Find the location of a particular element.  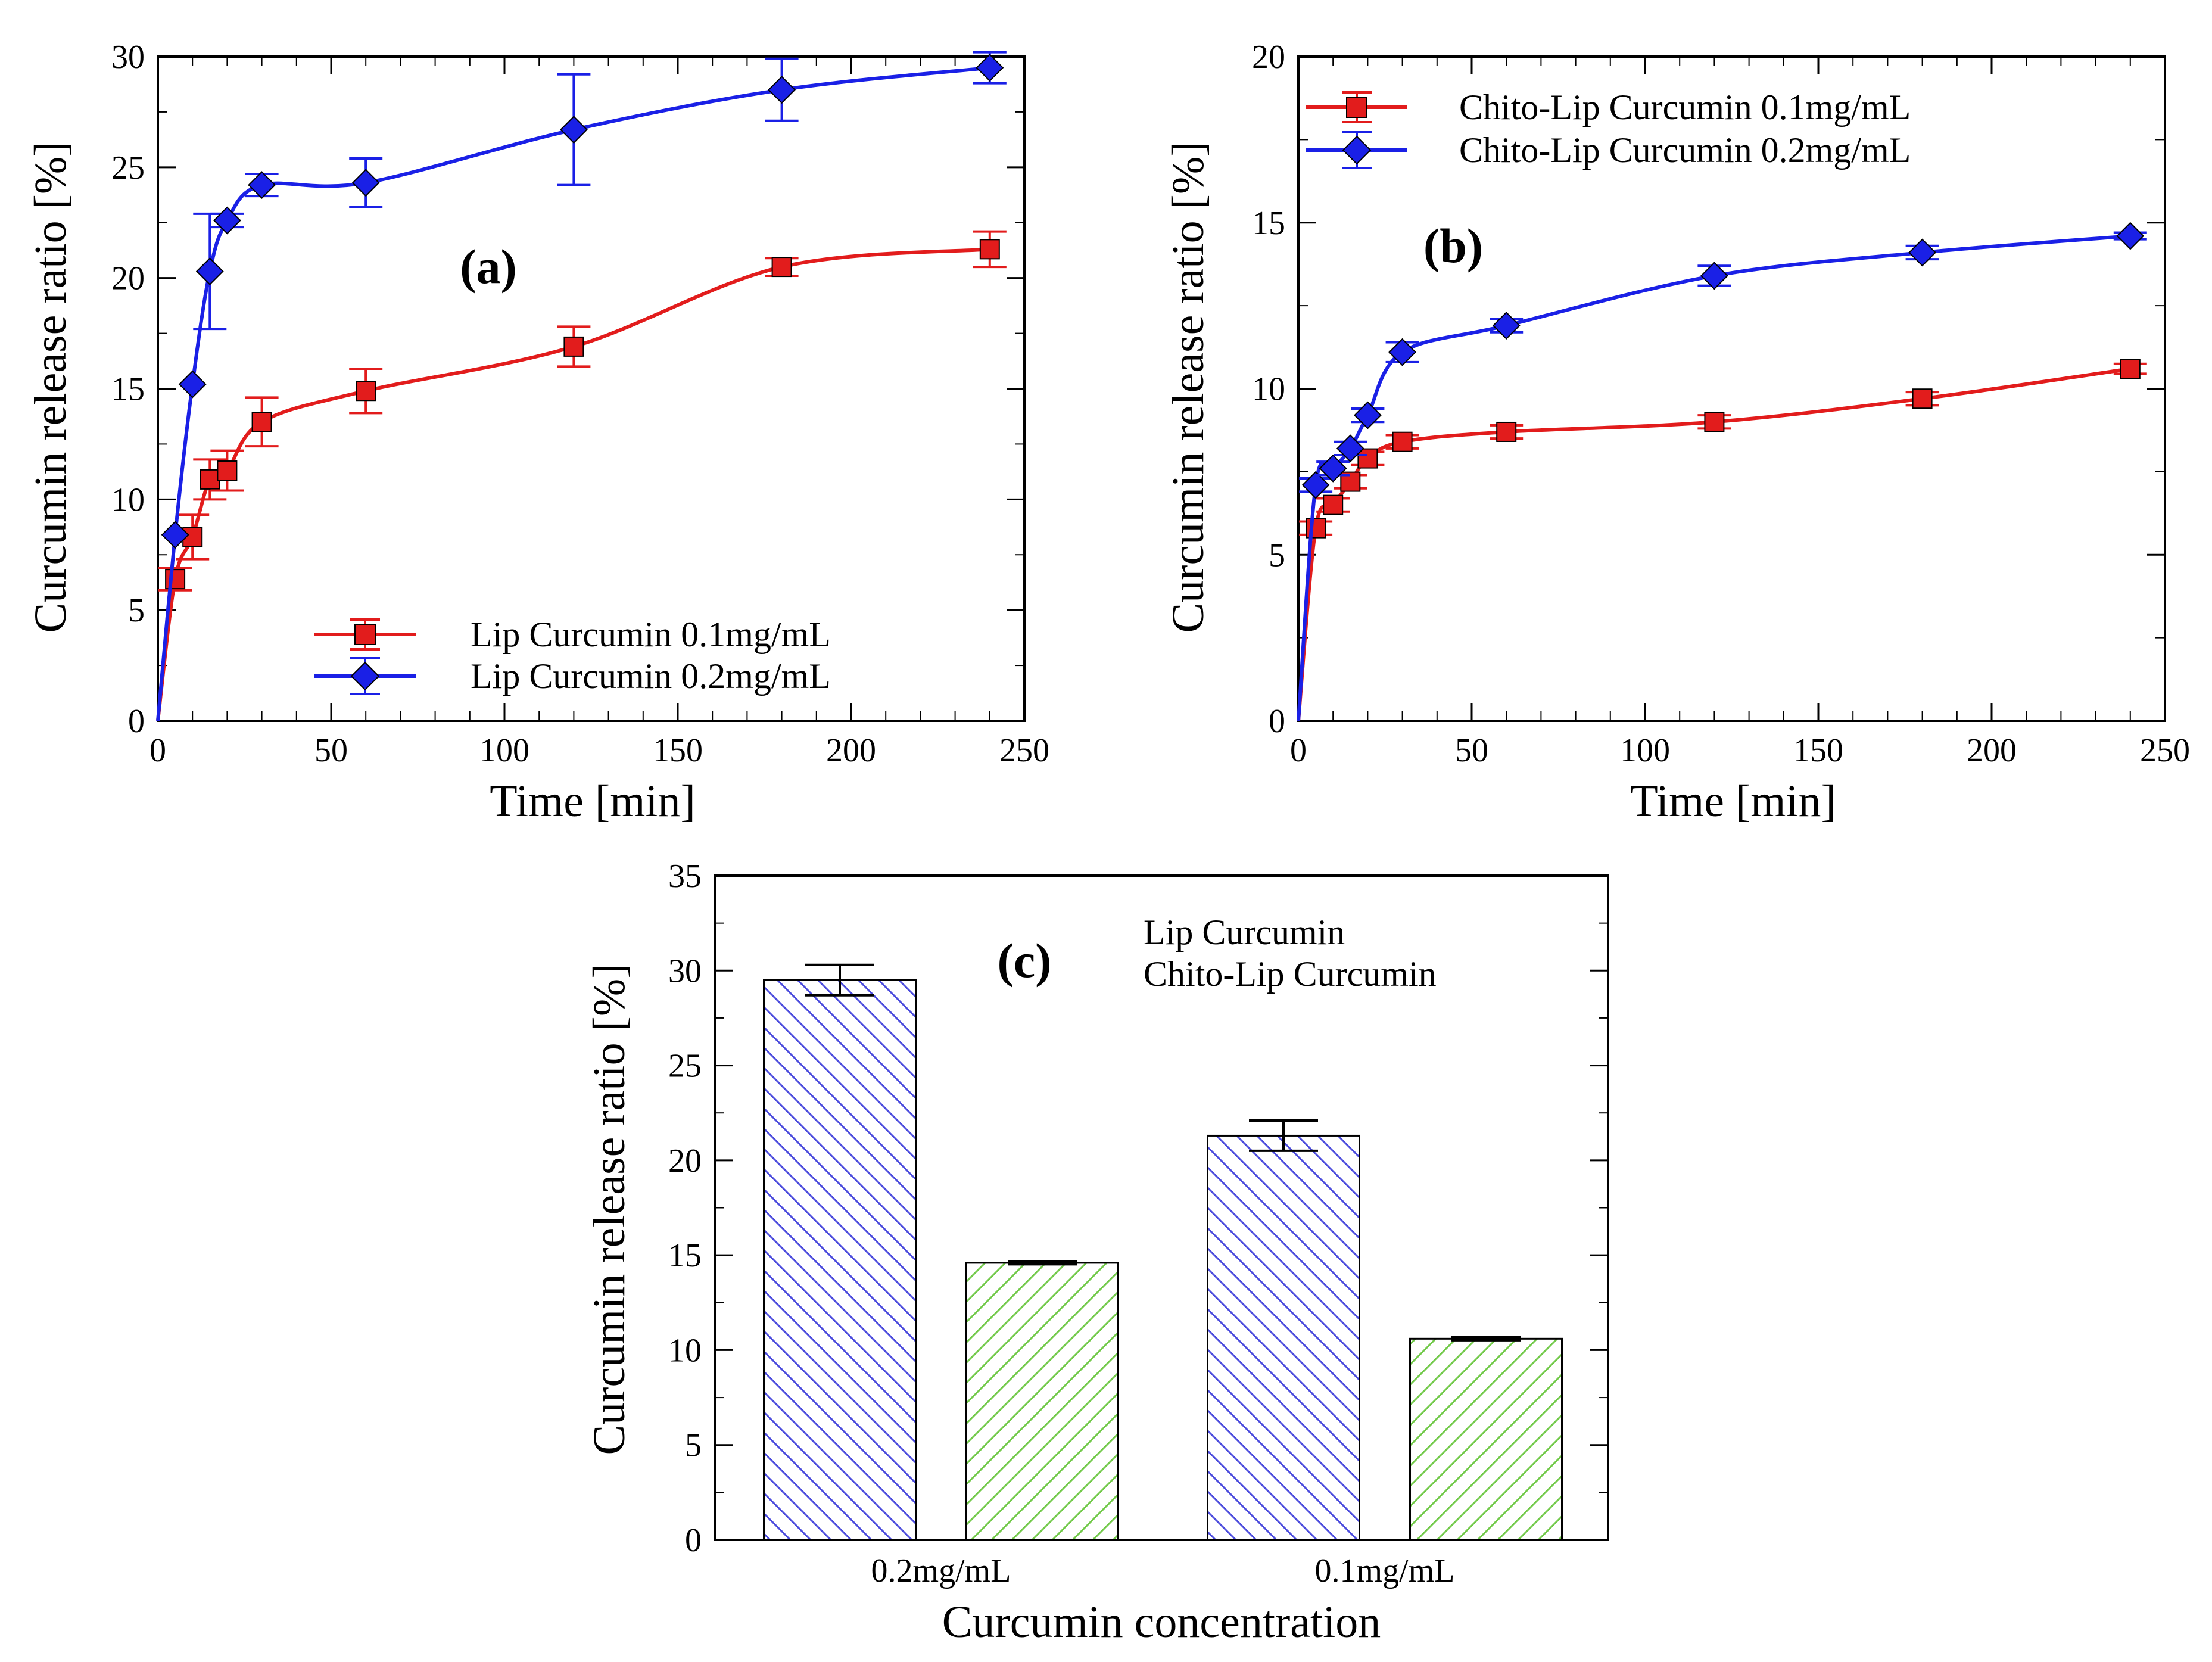

panel-a-x-tick-label: 250 is located at coordinates (1024, 750).